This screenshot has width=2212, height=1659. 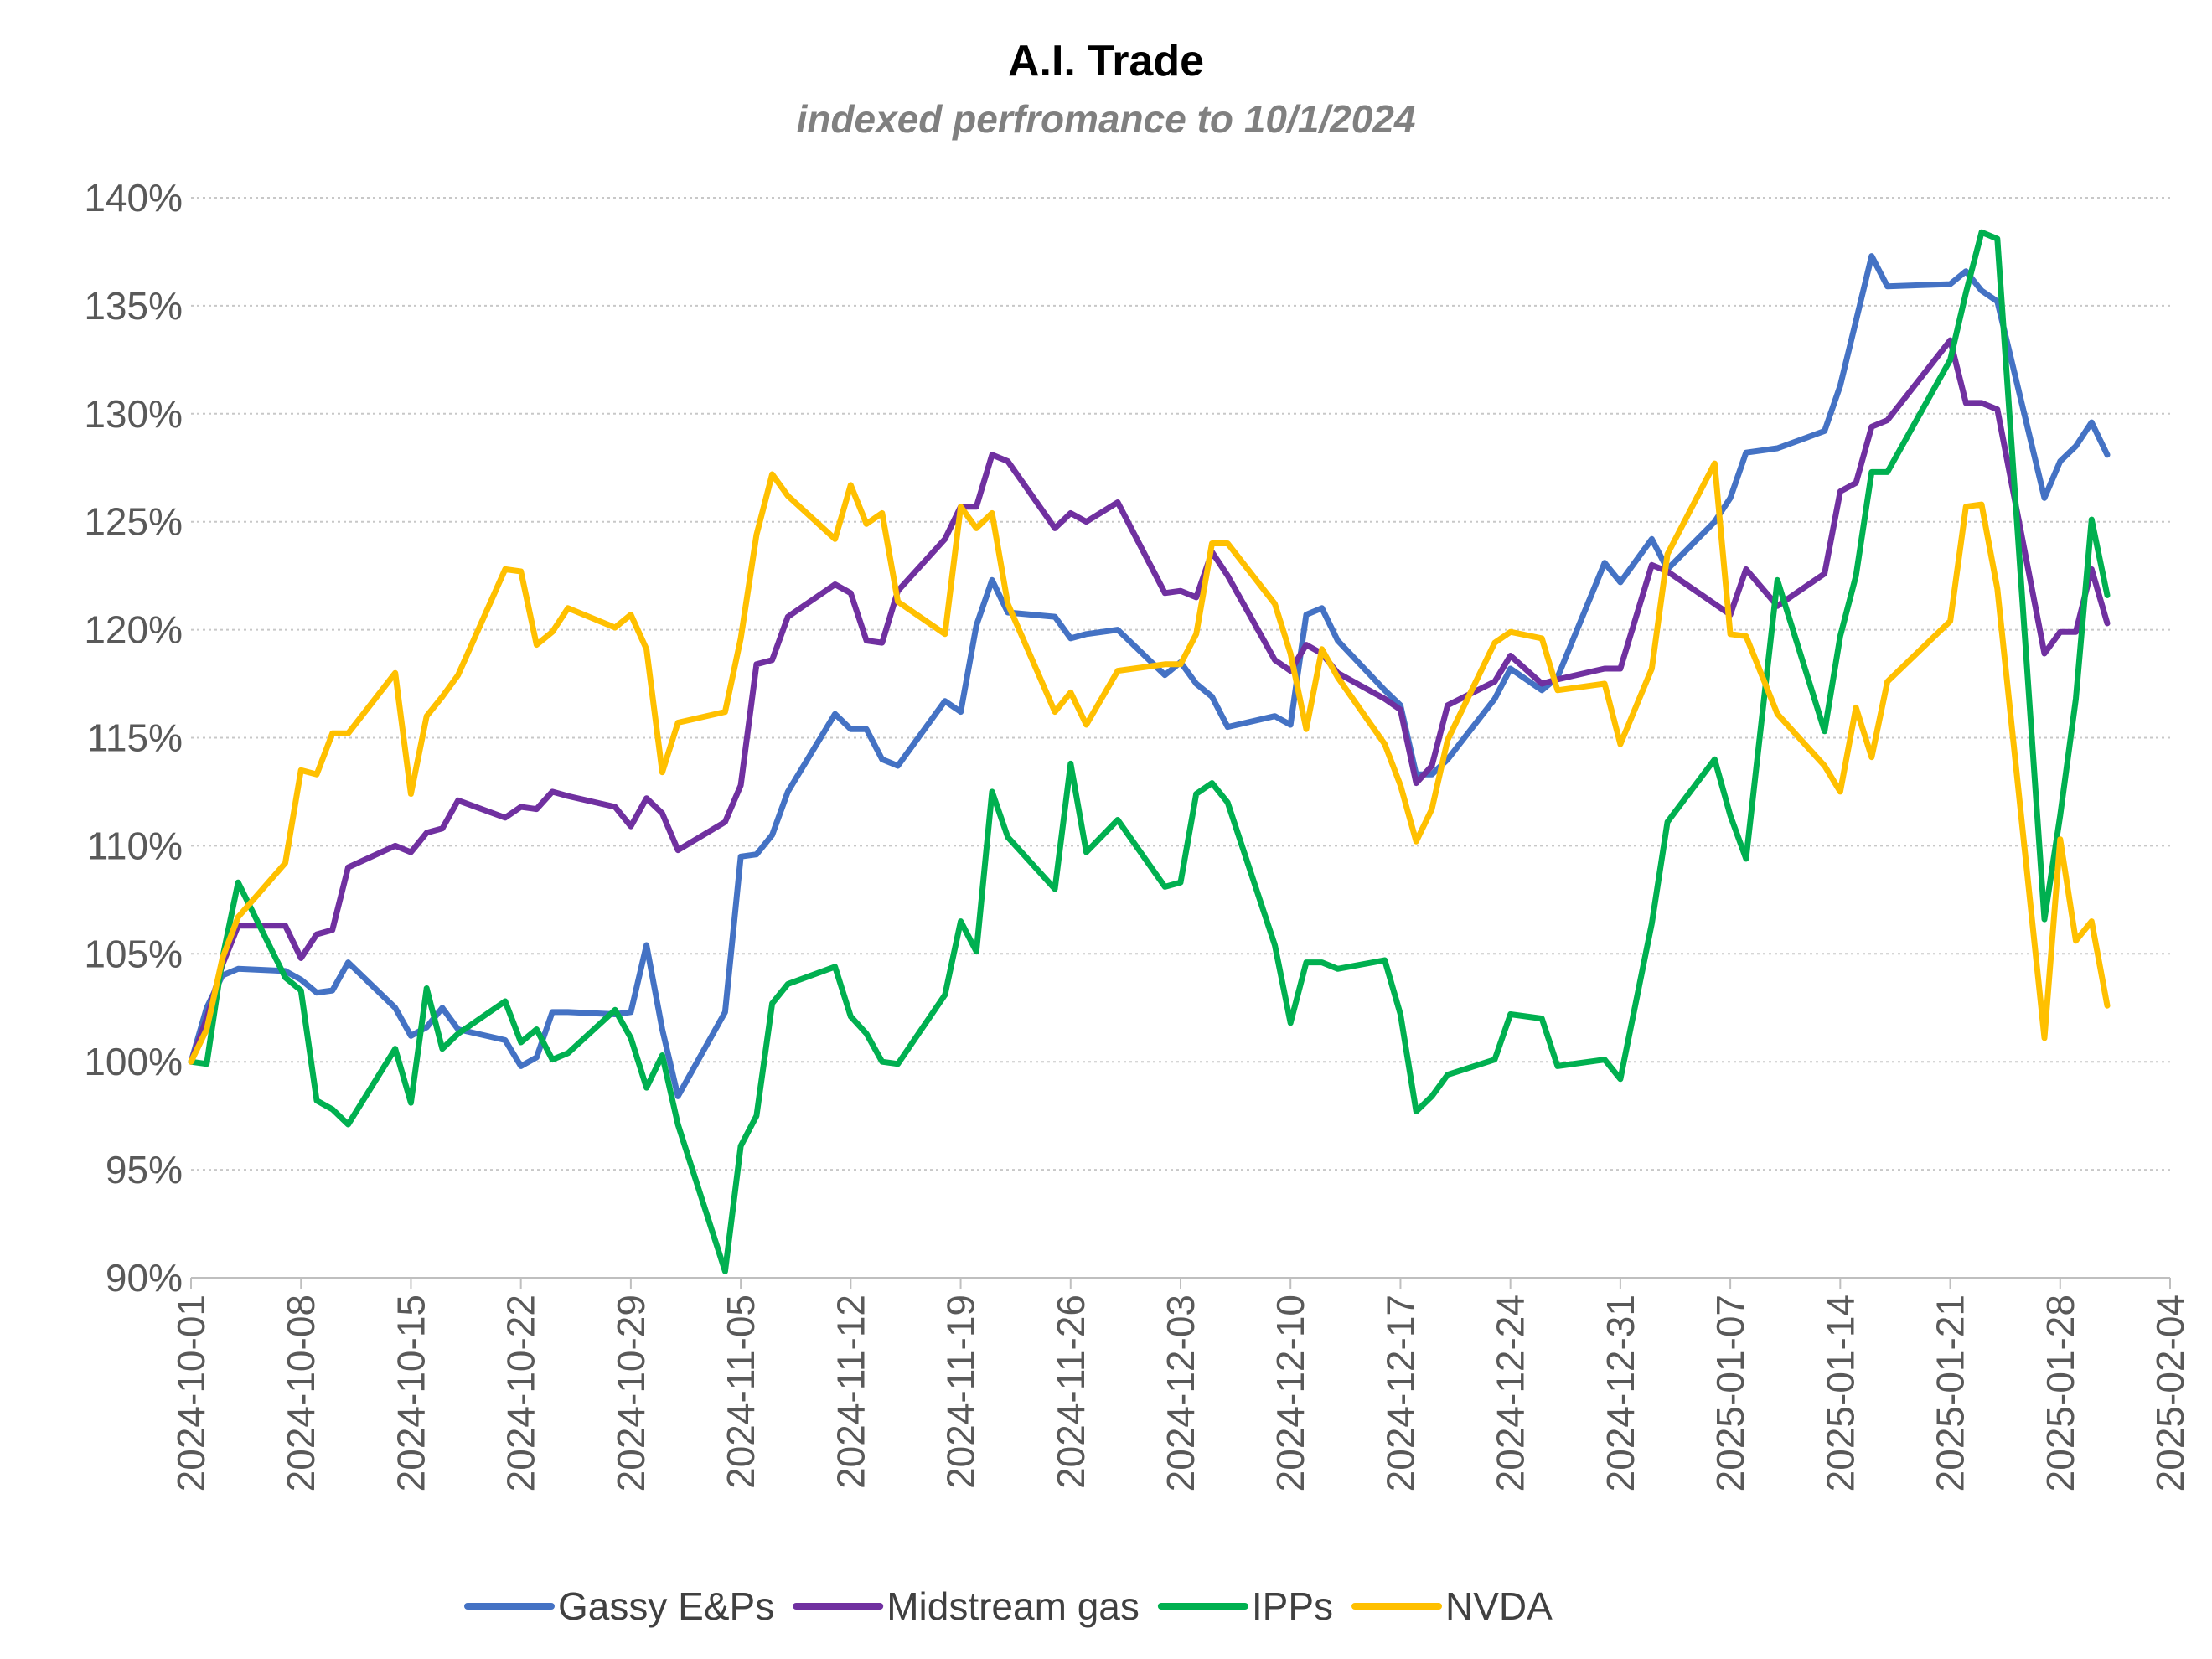 What do you see at coordinates (666, 1606) in the screenshot?
I see `legend-label: Gassy E&Ps` at bounding box center [666, 1606].